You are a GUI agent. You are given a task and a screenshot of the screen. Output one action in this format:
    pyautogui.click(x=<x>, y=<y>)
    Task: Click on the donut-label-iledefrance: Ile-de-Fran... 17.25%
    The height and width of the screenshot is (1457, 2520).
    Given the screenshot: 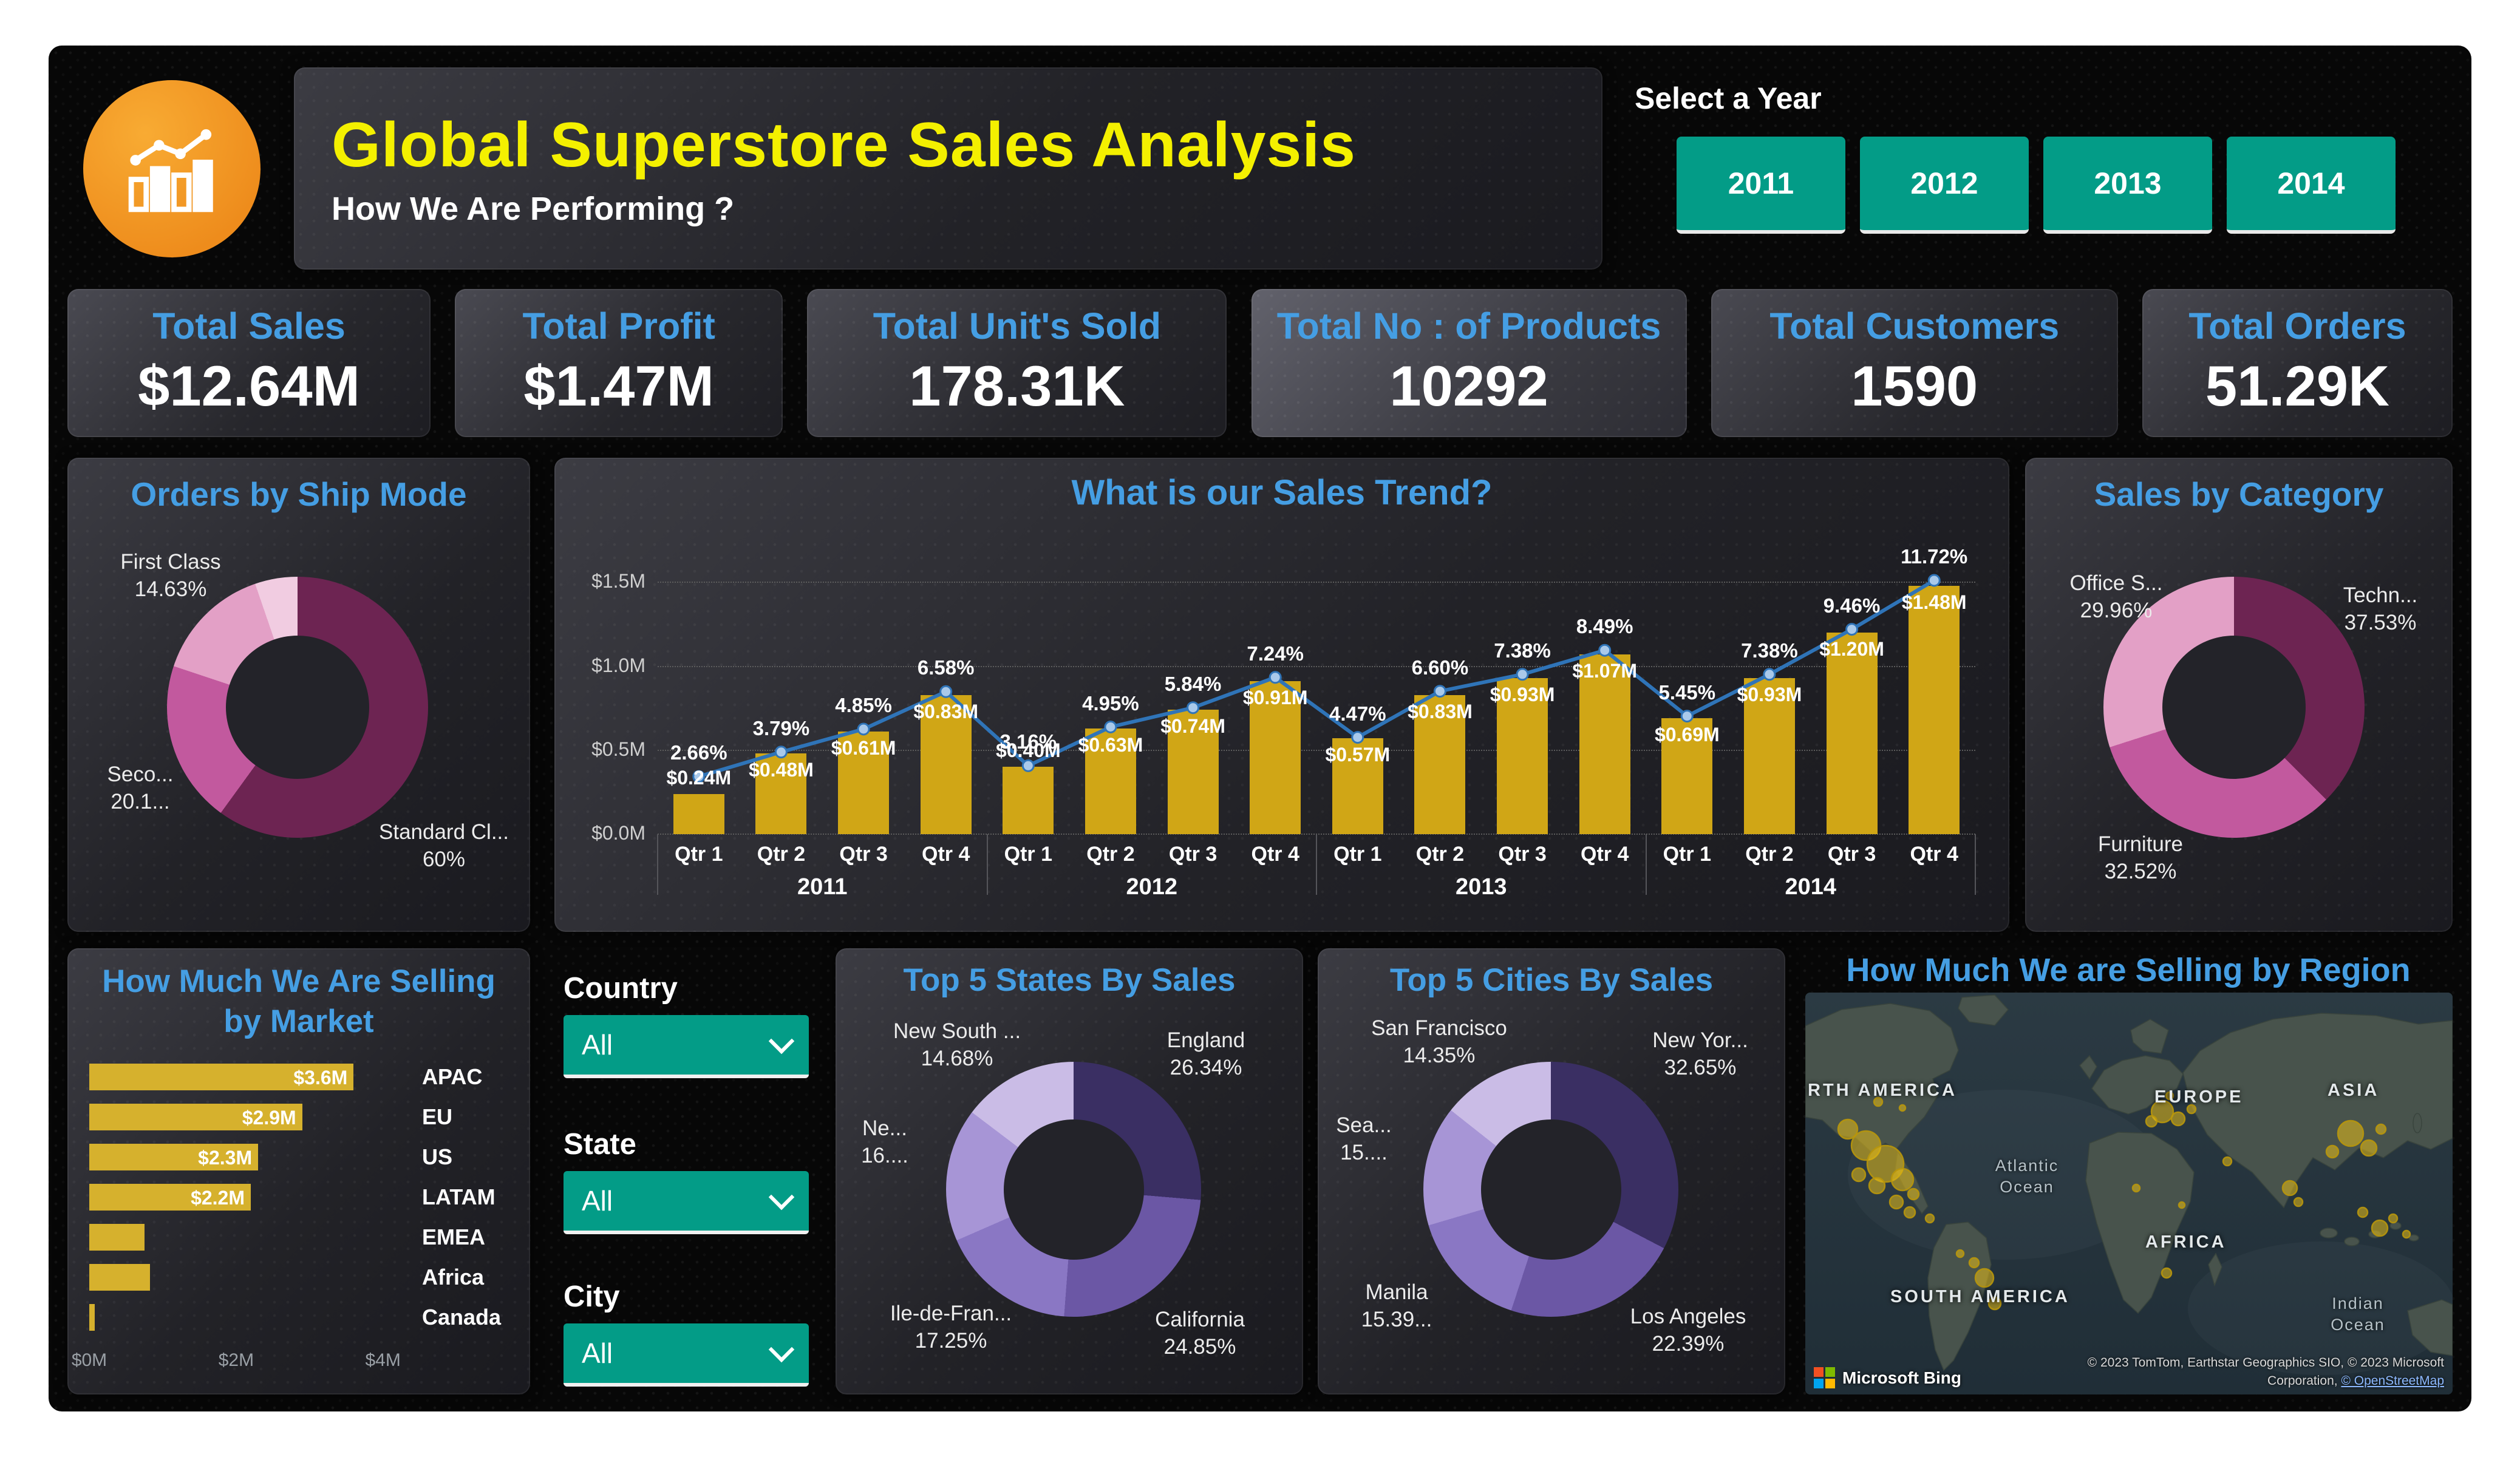 What is the action you would take?
    pyautogui.click(x=951, y=1327)
    